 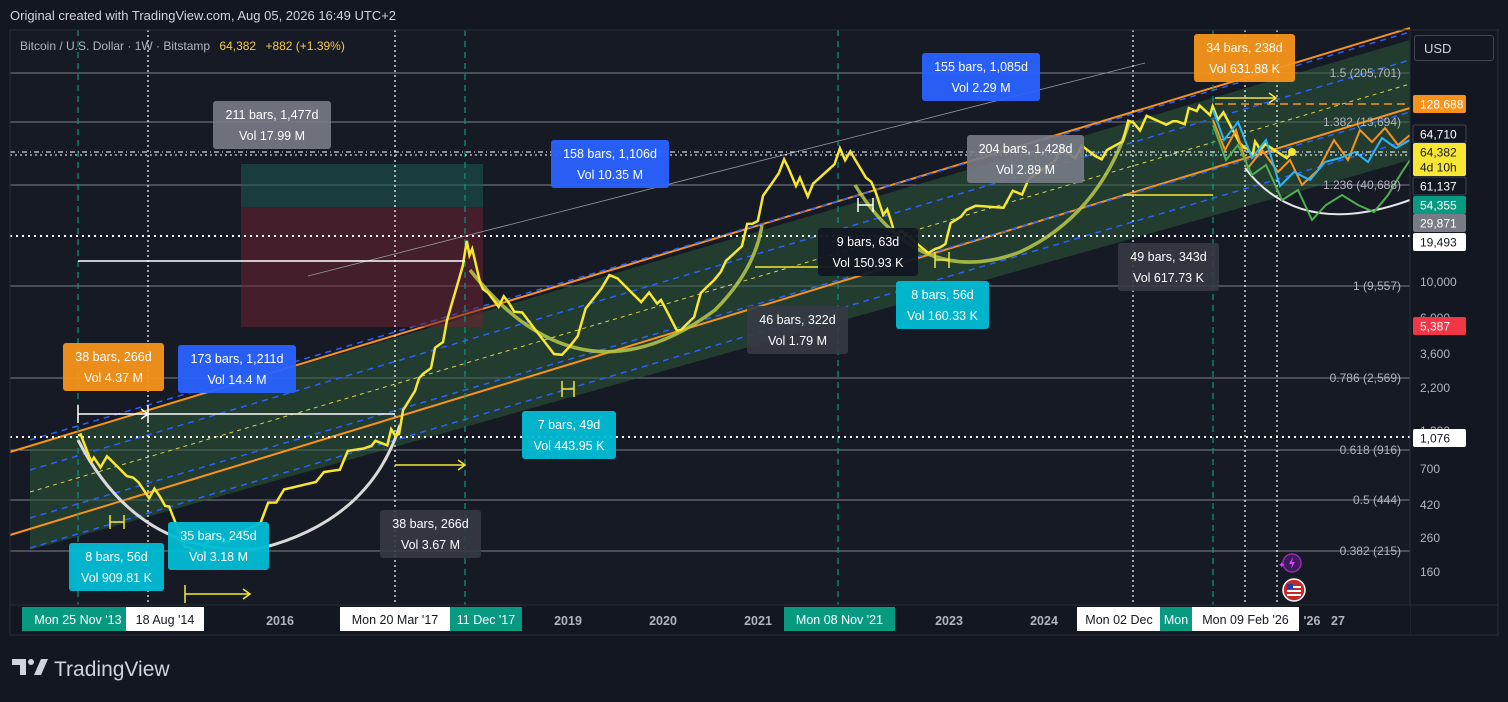 I want to click on annotation-vol: Vol 150.93 K, so click(x=869, y=263).